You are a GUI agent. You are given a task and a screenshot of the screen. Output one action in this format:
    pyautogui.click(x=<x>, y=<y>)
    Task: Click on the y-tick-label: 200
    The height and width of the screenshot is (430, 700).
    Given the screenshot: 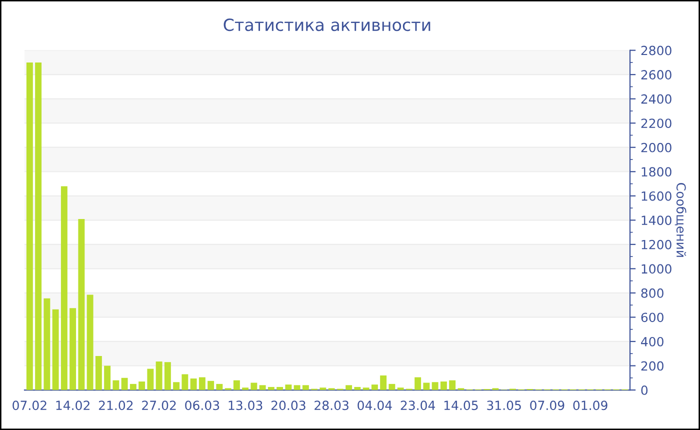 What is the action you would take?
    pyautogui.click(x=652, y=366)
    